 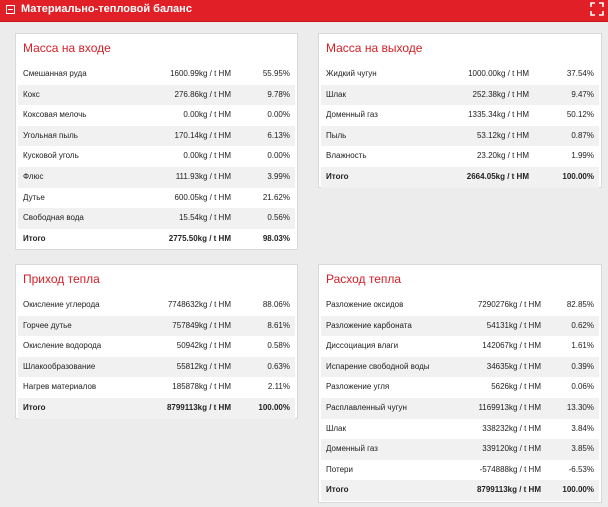 What do you see at coordinates (156, 198) in the screenshot?
I see `table-row: Дутье 600.05kg / t HM 21.62%` at bounding box center [156, 198].